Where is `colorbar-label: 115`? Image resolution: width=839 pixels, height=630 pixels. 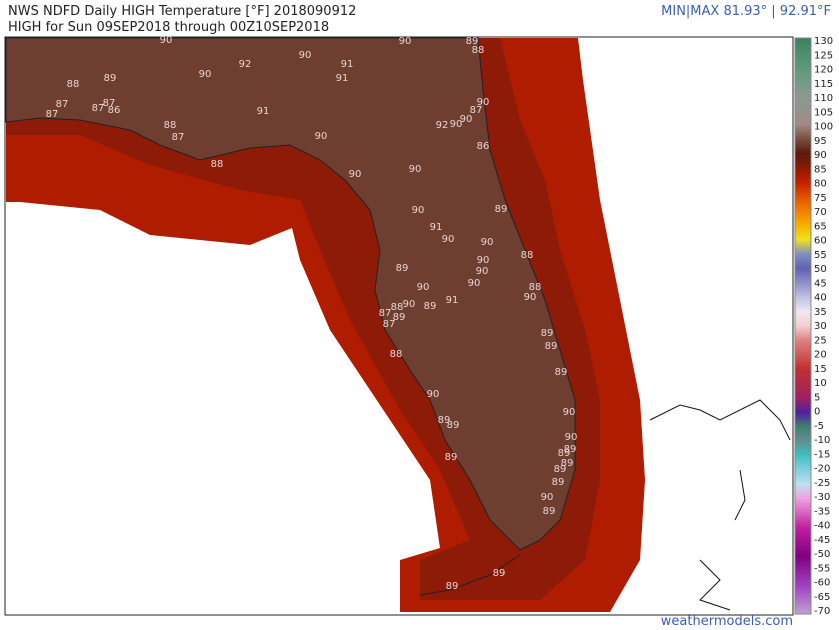
colorbar-label: 115 is located at coordinates (823, 84).